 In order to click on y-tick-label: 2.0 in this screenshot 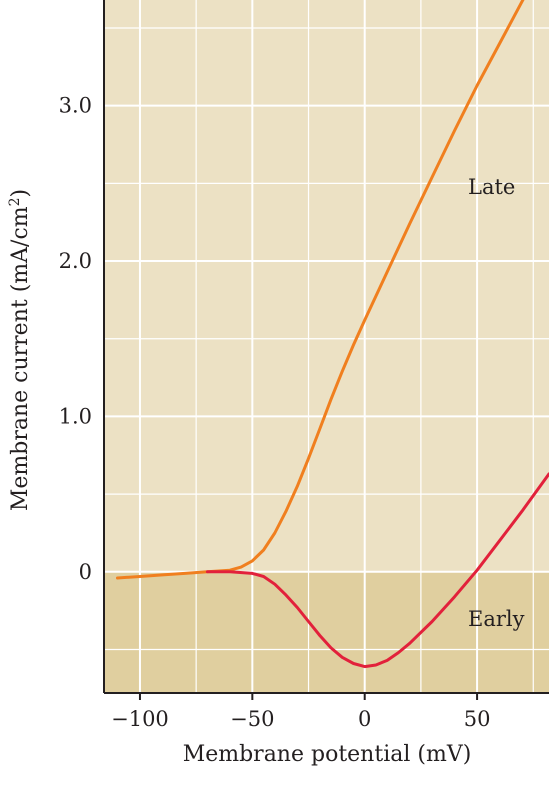, I will do `click(75, 261)`.